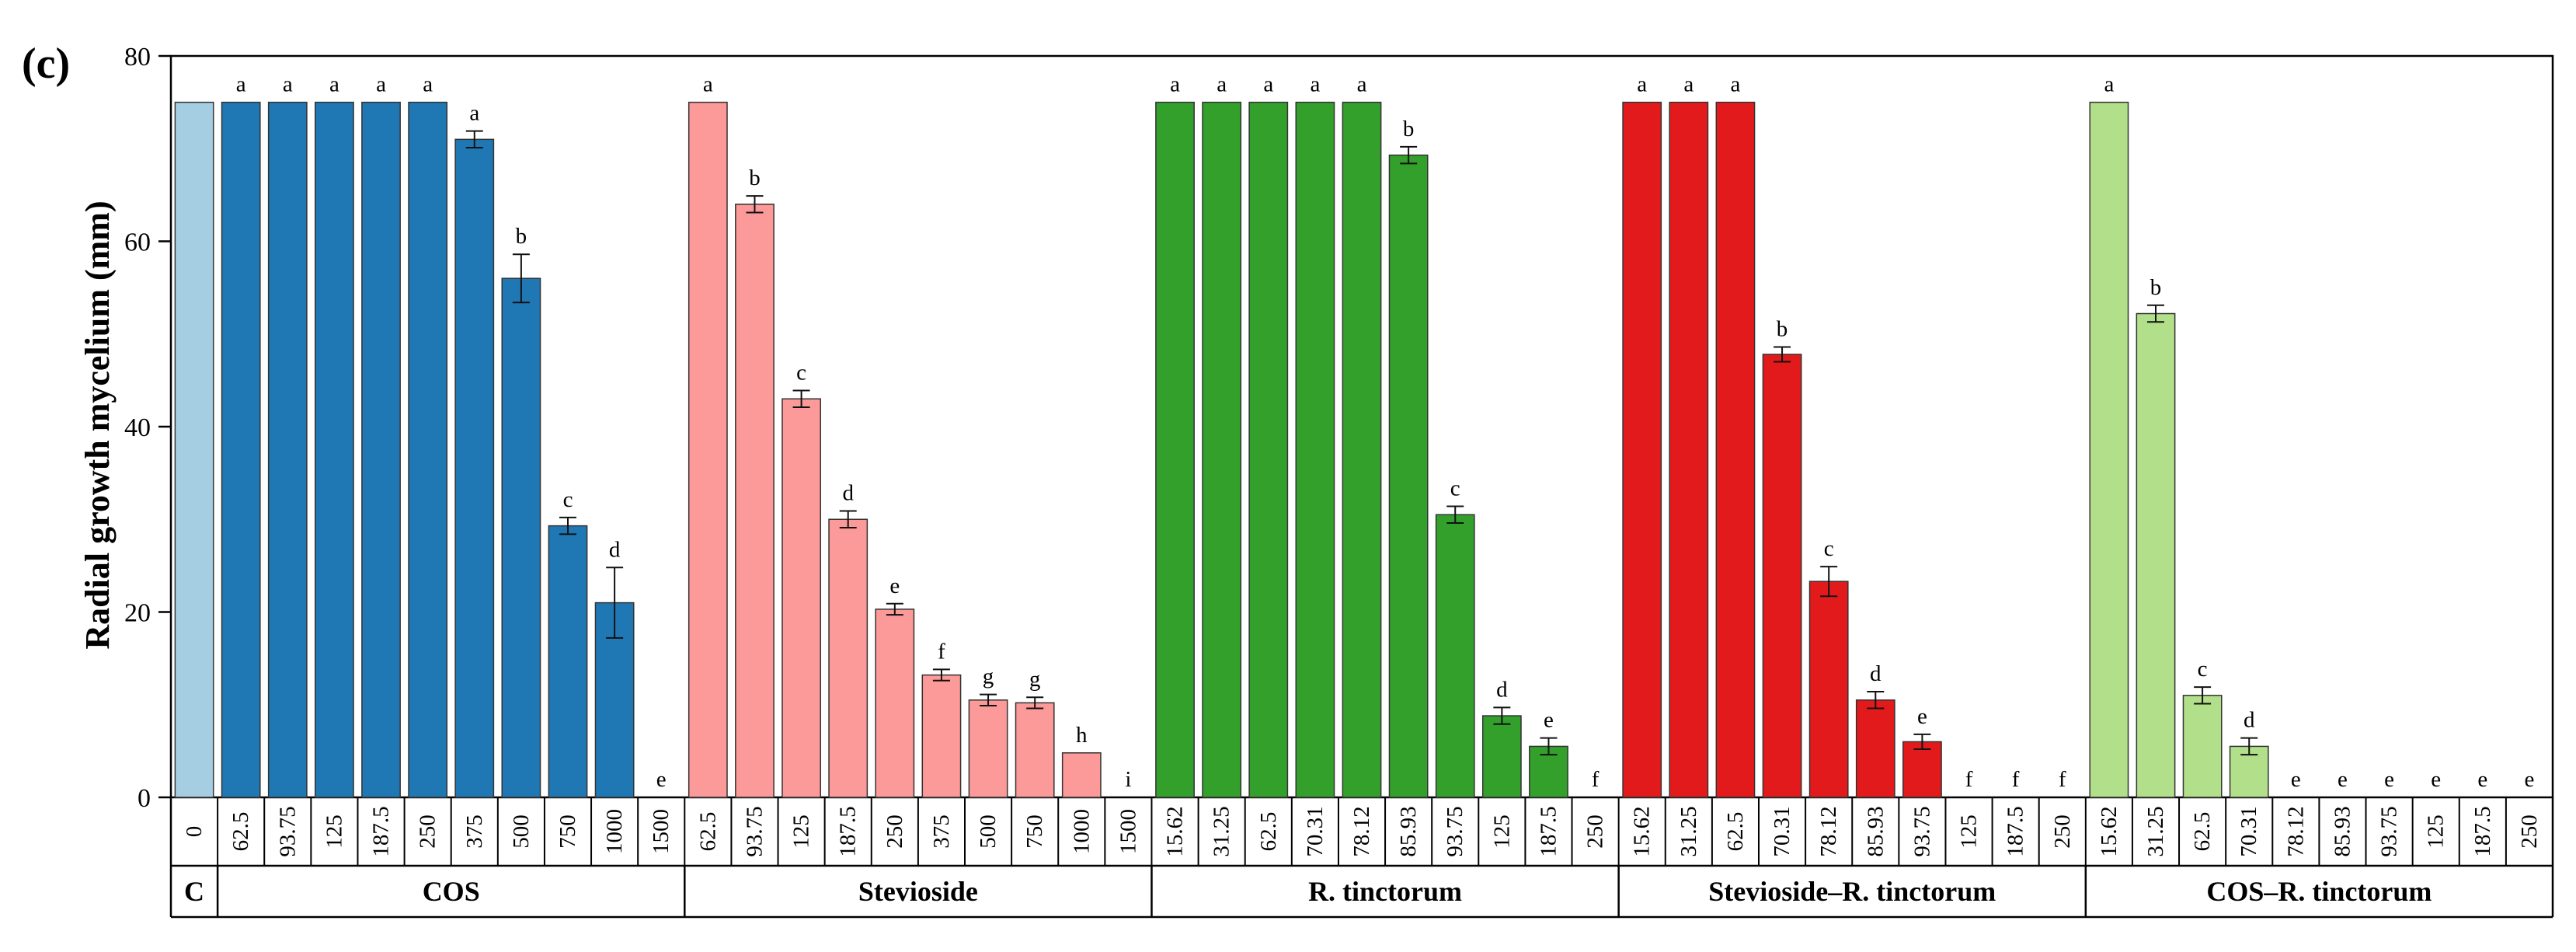  What do you see at coordinates (918, 892) in the screenshot?
I see `group-label: Stevioside` at bounding box center [918, 892].